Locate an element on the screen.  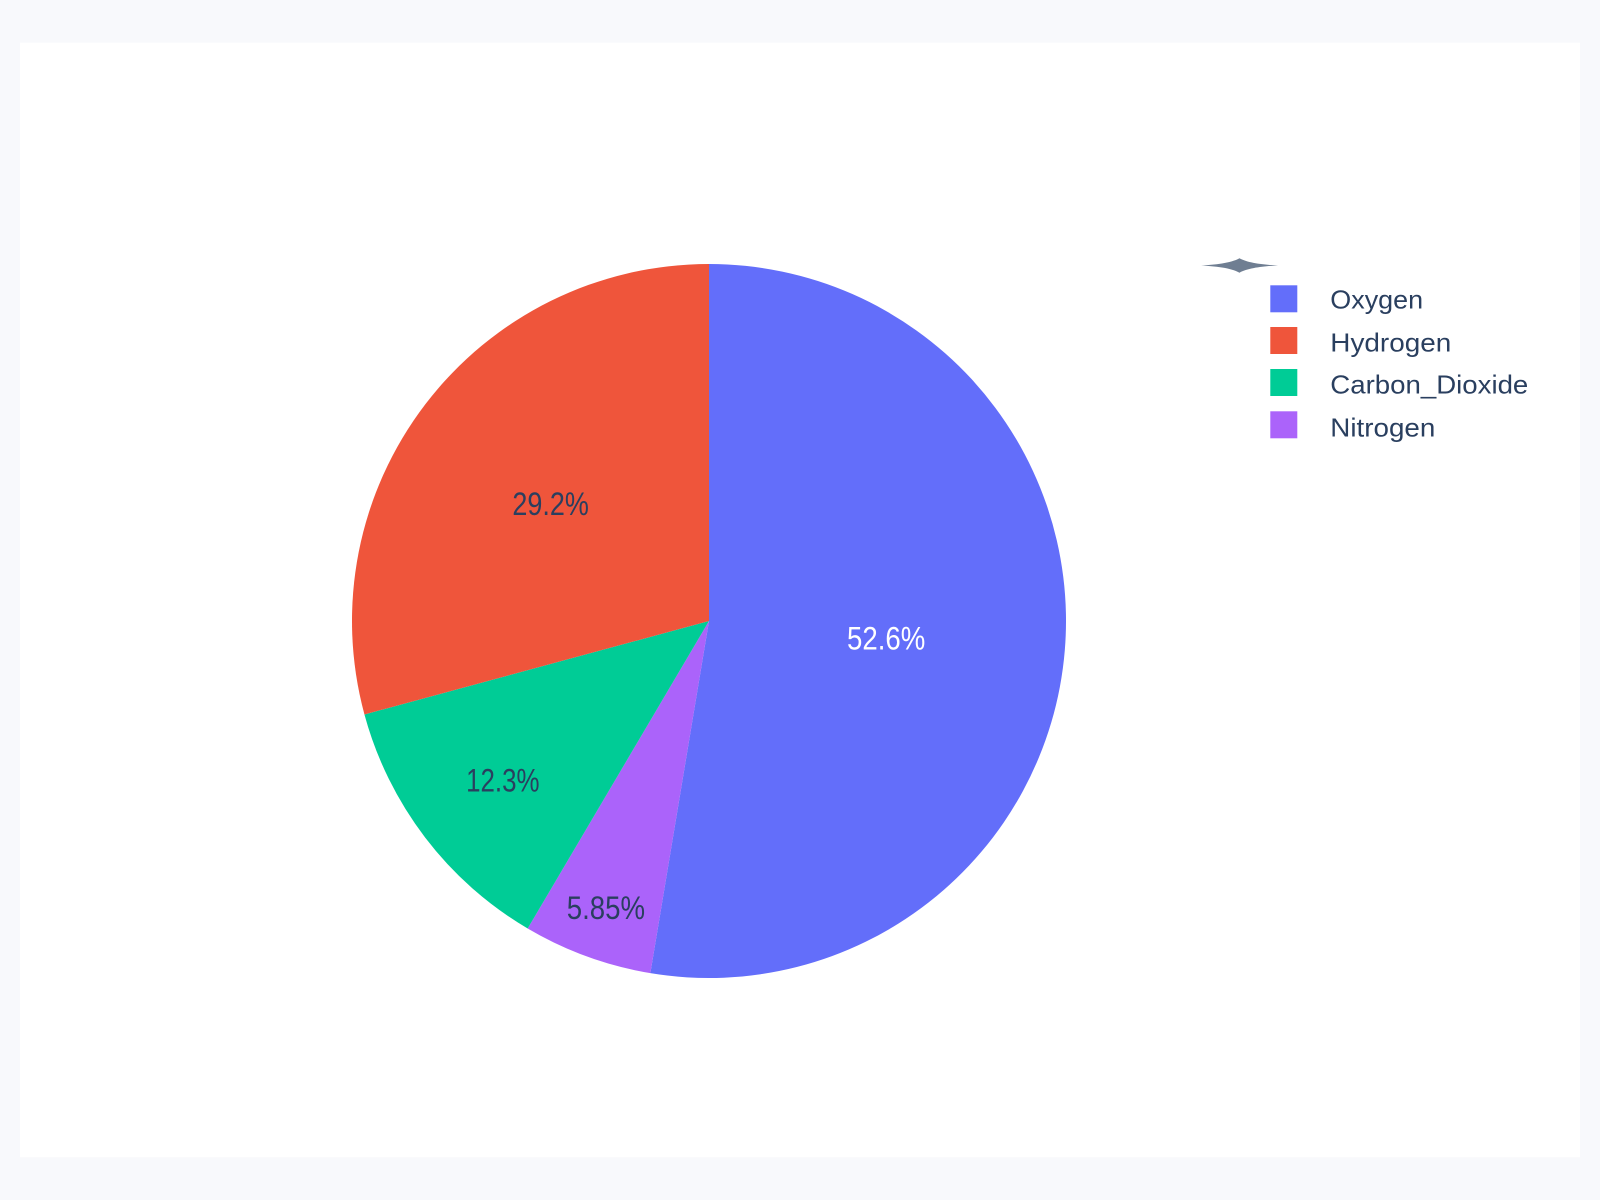
svg-text: Nitrogen is located at coordinates (1382, 427).